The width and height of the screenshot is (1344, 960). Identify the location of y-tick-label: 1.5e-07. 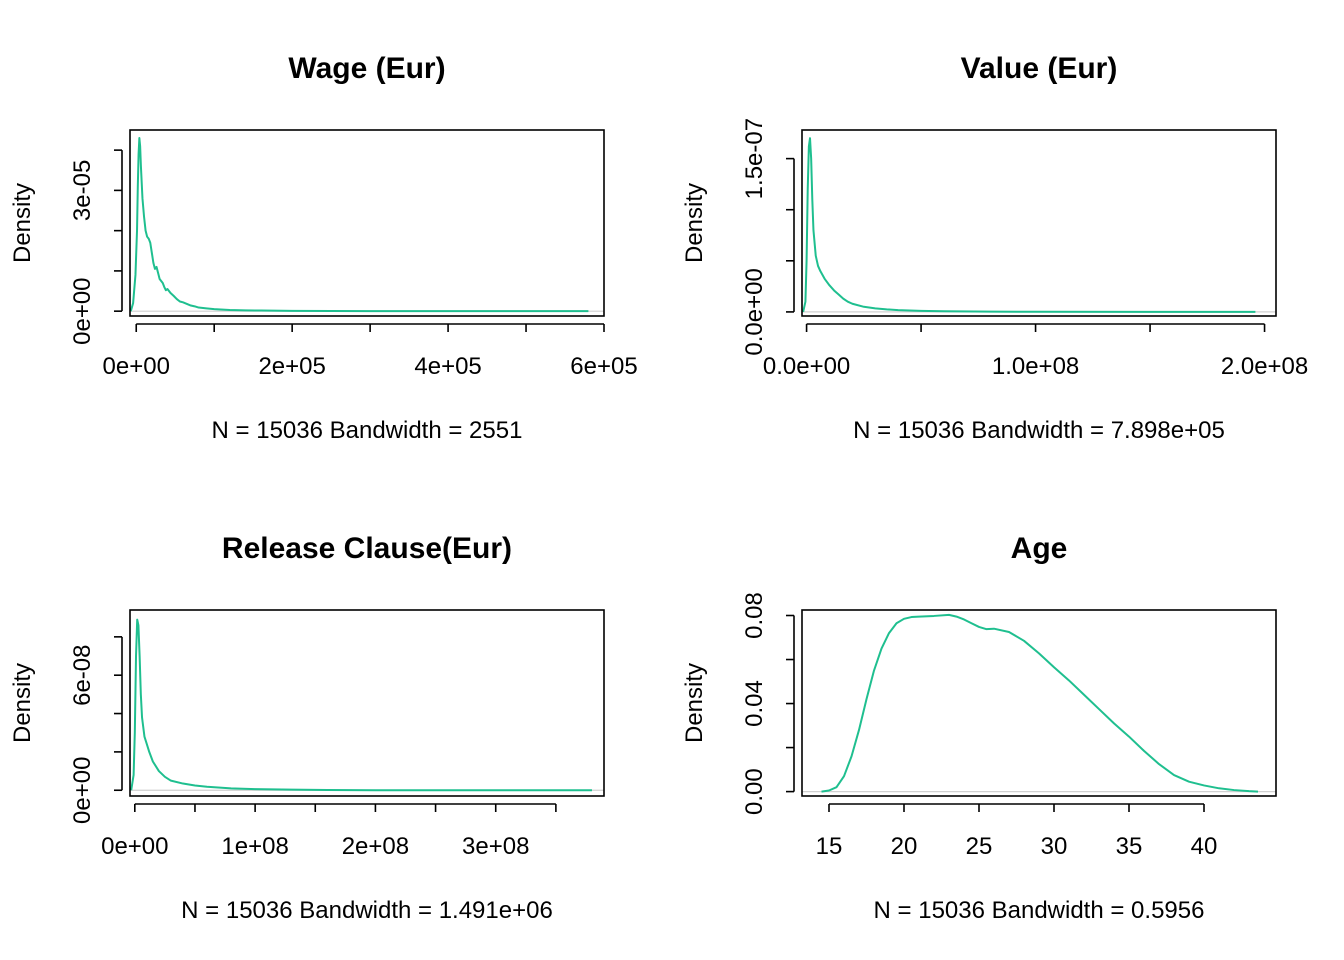
(754, 158).